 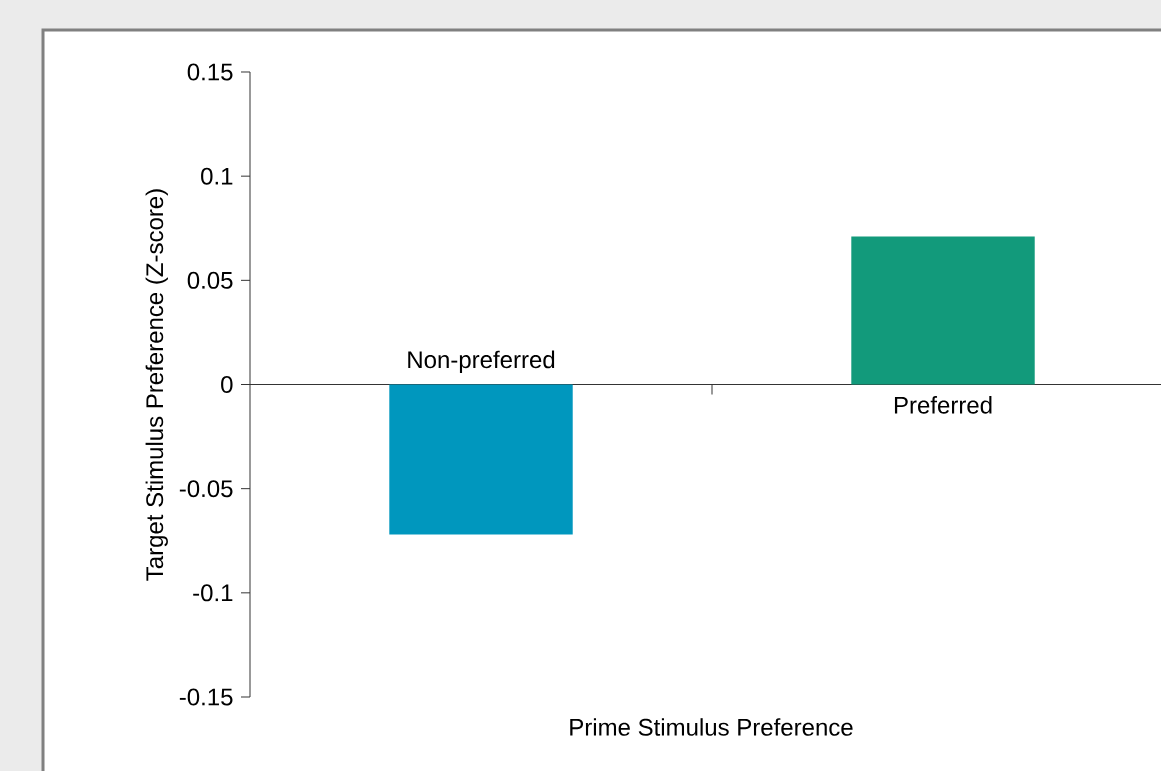 I want to click on y-tick-label: 0.15, so click(x=210, y=72).